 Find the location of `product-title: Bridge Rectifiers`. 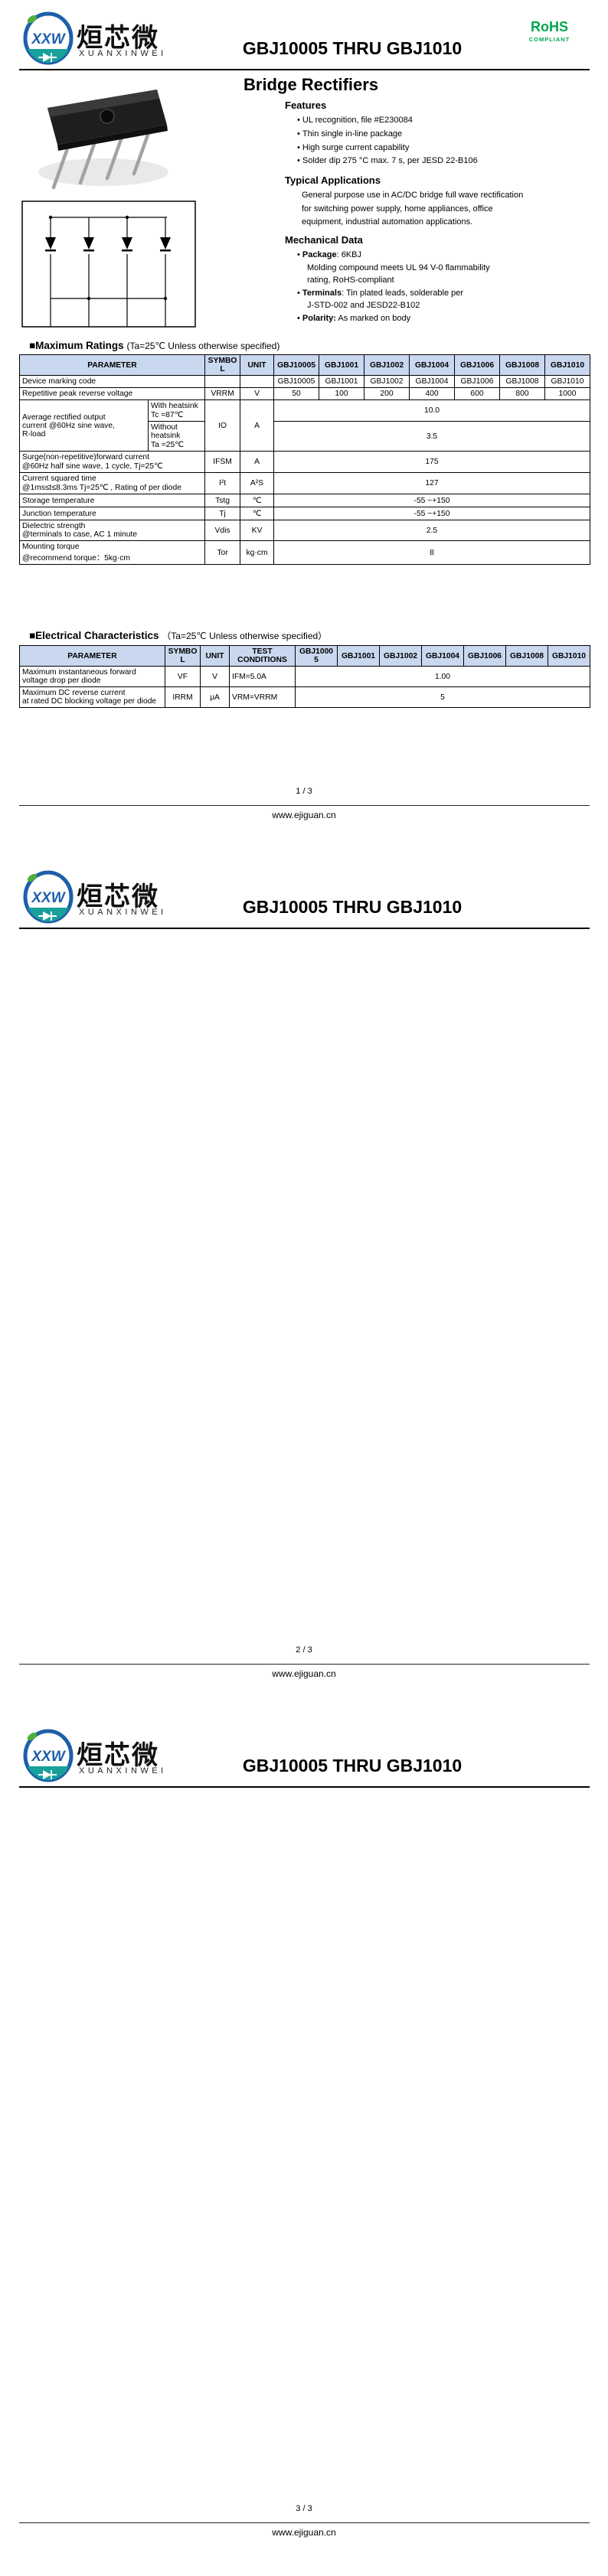

product-title: Bridge Rectifiers is located at coordinates (311, 84).